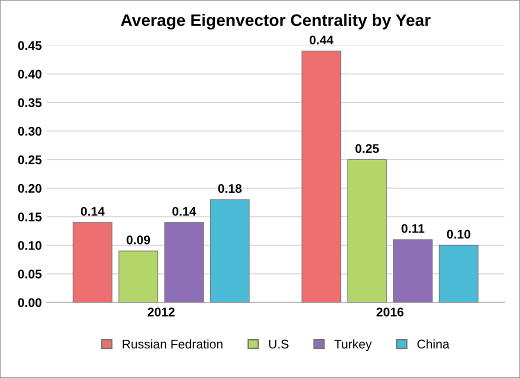 The width and height of the screenshot is (520, 378). Describe the element at coordinates (30, 303) in the screenshot. I see `y-tick-label: 0.00` at that location.